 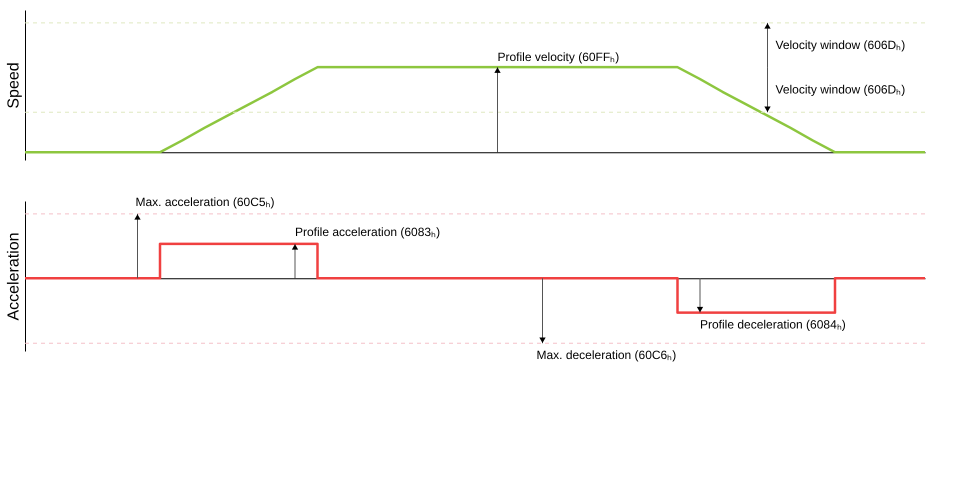 What do you see at coordinates (559, 57) in the screenshot?
I see `annotation: Profile velocity (60FFₕ)` at bounding box center [559, 57].